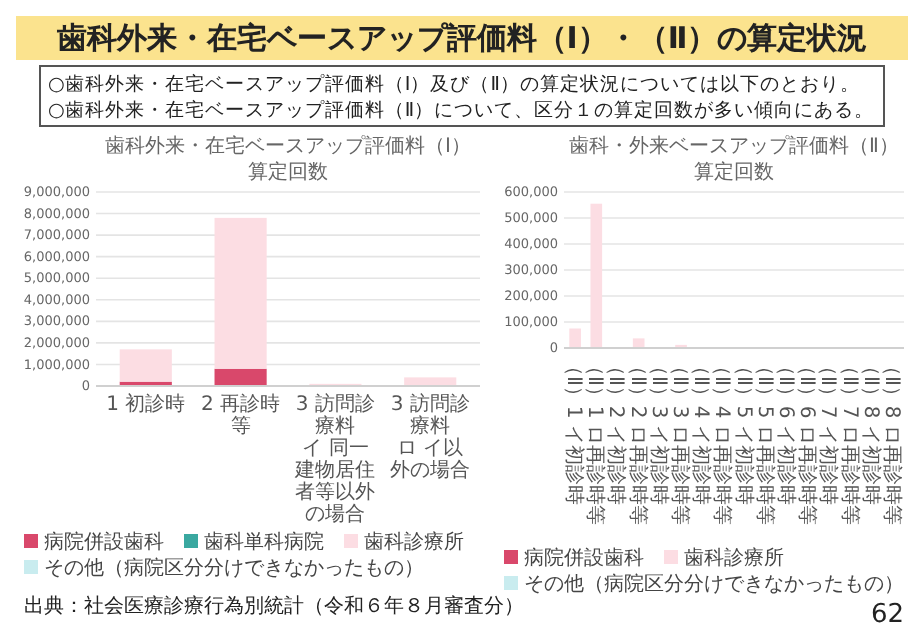 Image resolution: width=924 pixels, height=640 pixels. Describe the element at coordinates (743, 430) in the screenshot. I see `x-tick-label: （Ⅱ）5 イ初診時` at that location.